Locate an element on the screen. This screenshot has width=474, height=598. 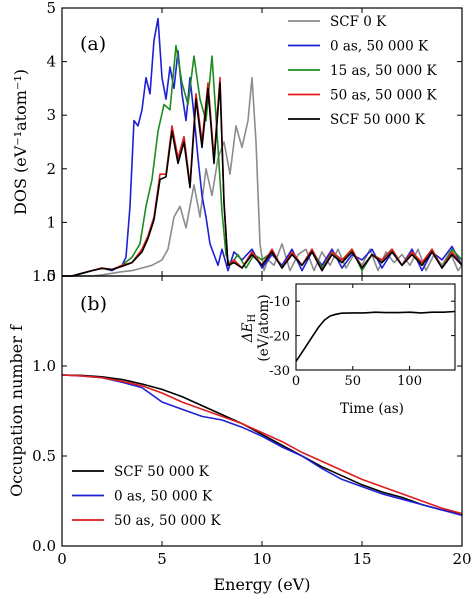
y-tick-label: 1.0 is located at coordinates (44, 366).